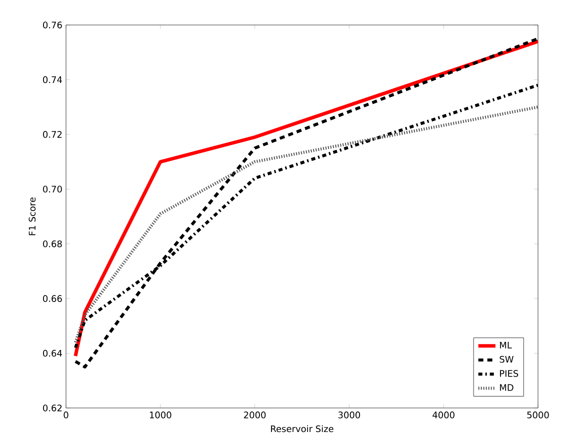 This screenshot has width=572, height=443. I want to click on x-tick-label: 1000, so click(161, 415).